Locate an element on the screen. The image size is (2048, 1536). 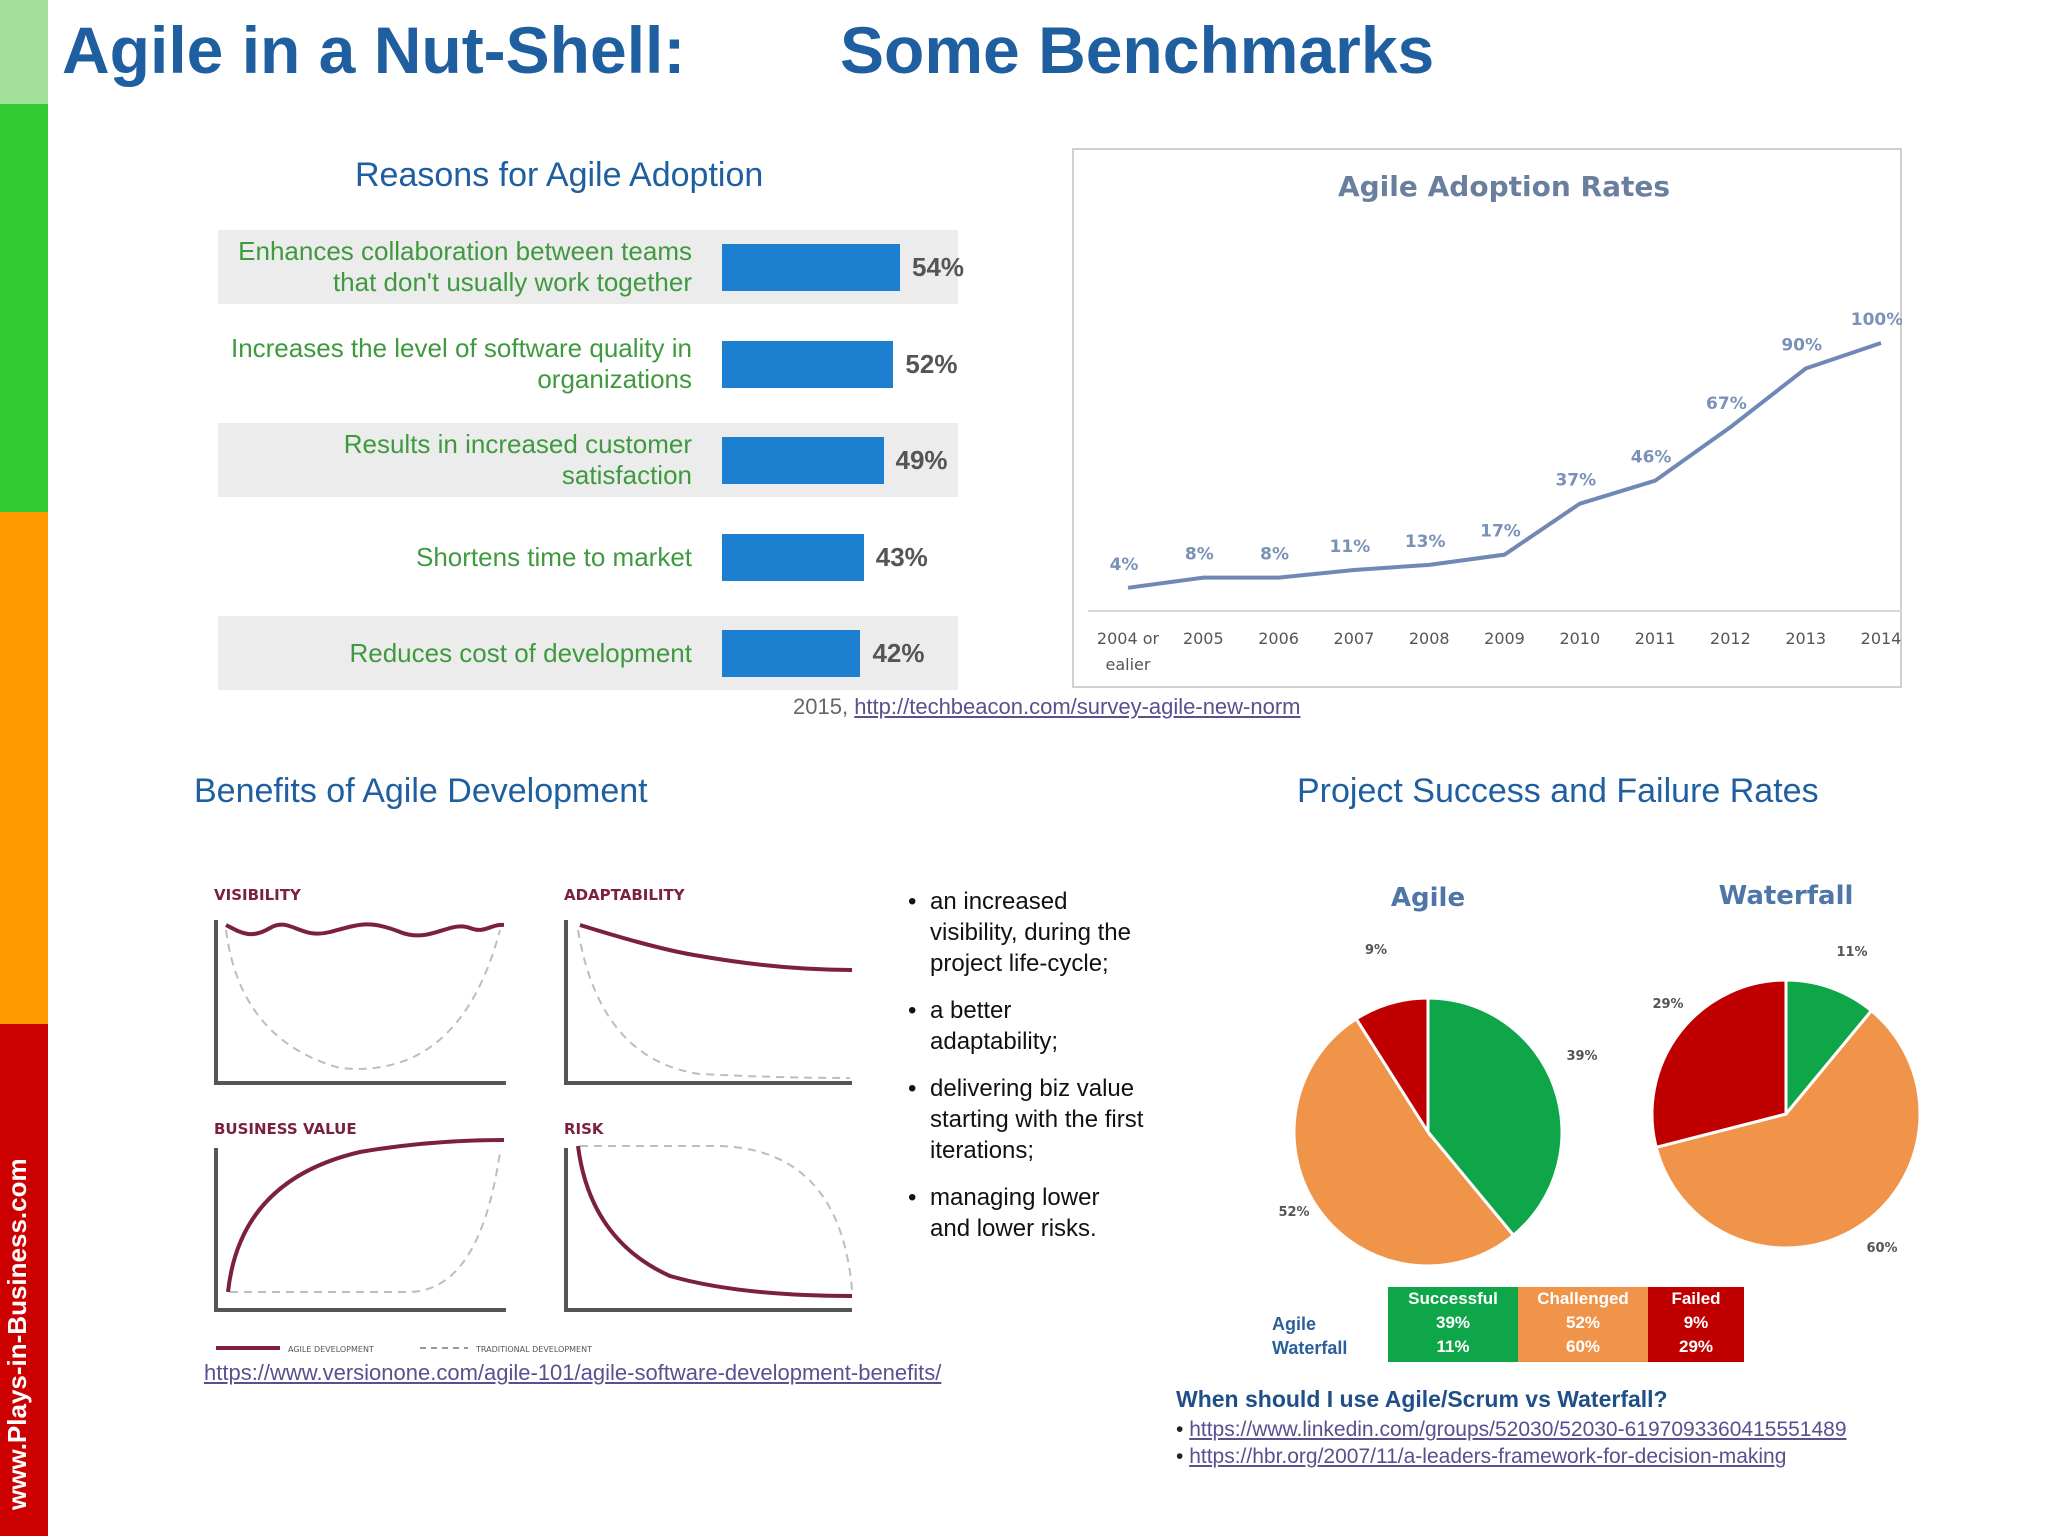
risk-traditional-line is located at coordinates (716, 1218).